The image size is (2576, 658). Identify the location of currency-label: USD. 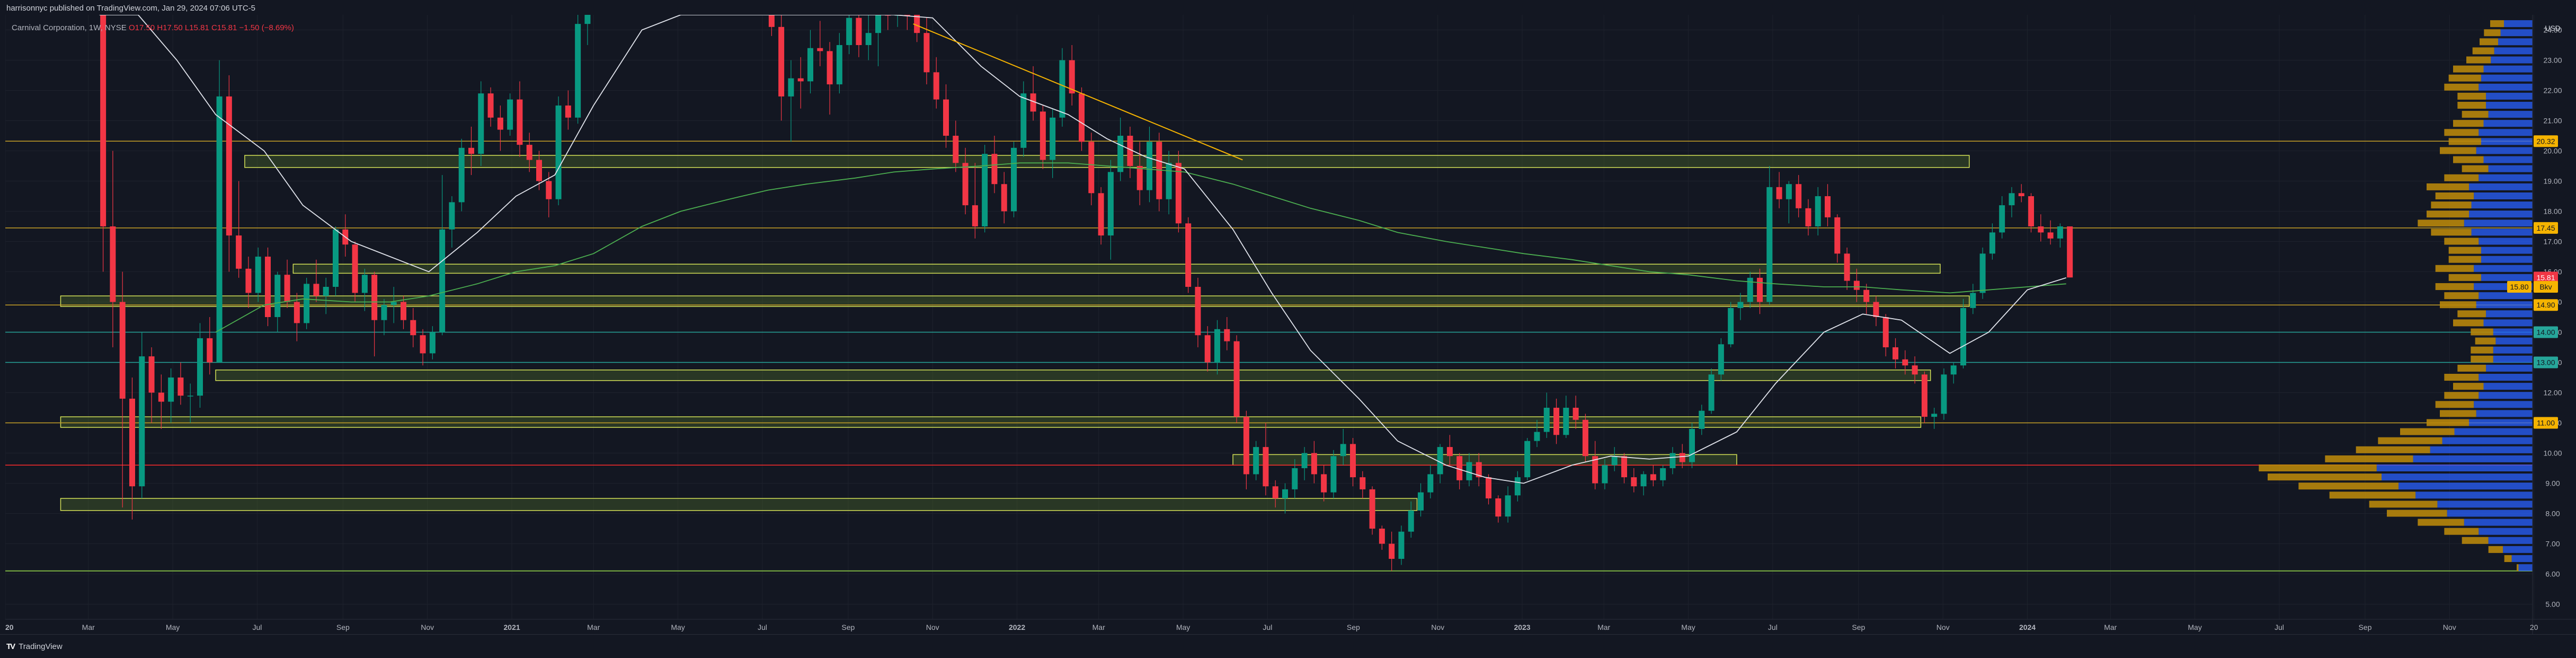
(2553, 28).